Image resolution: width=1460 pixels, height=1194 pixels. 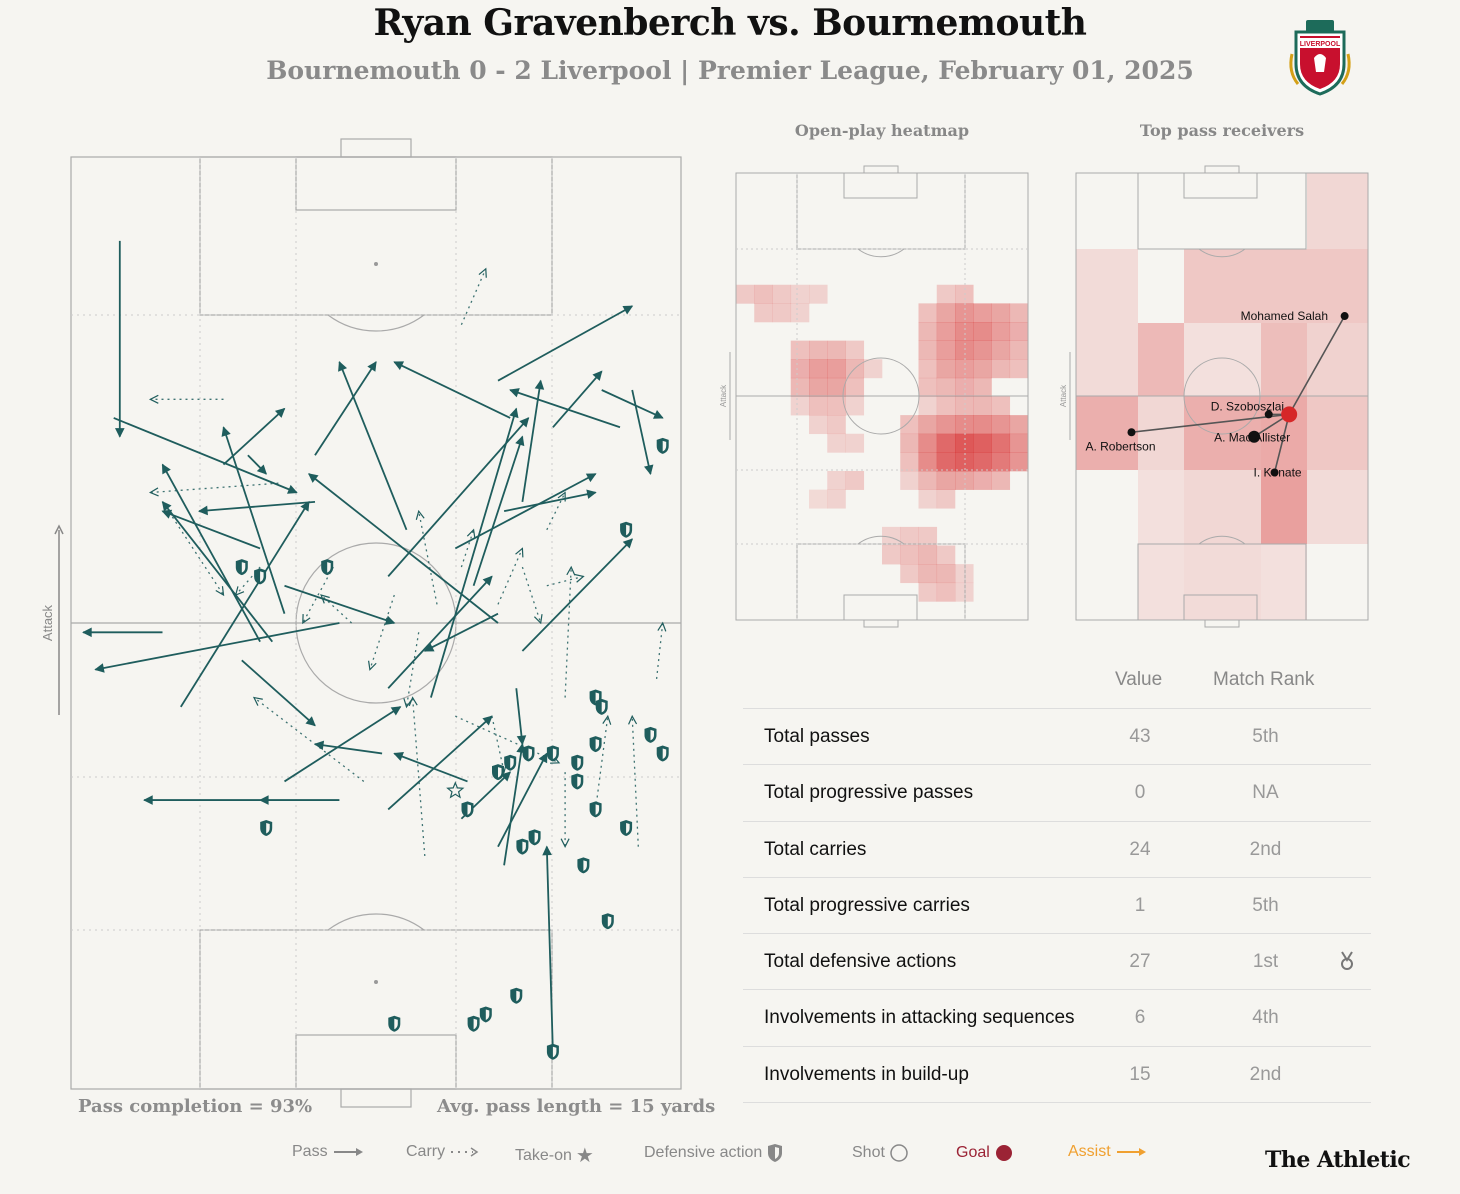 What do you see at coordinates (376, 982) in the screenshot?
I see `penalty-spot` at bounding box center [376, 982].